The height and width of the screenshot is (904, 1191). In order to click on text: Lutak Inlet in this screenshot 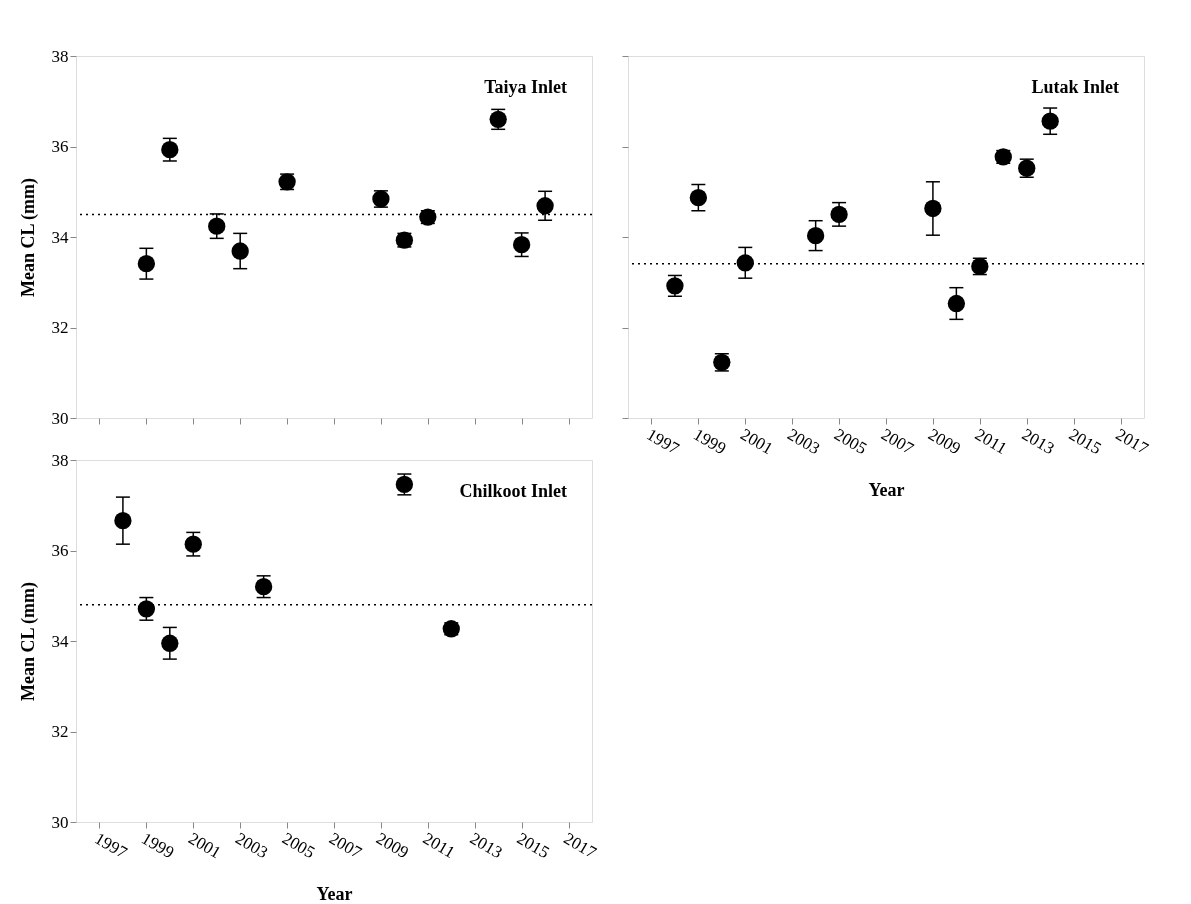, I will do `click(1075, 87)`.